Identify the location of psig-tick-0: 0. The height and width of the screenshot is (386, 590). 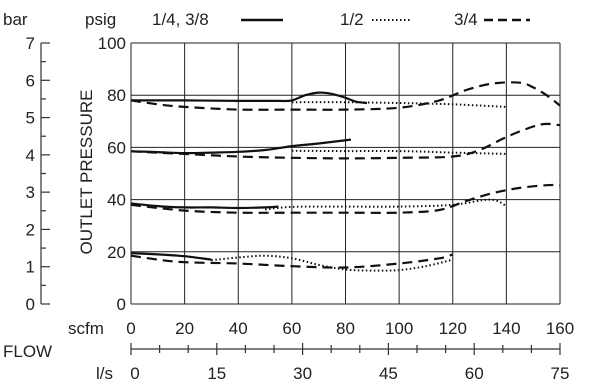
(121, 304).